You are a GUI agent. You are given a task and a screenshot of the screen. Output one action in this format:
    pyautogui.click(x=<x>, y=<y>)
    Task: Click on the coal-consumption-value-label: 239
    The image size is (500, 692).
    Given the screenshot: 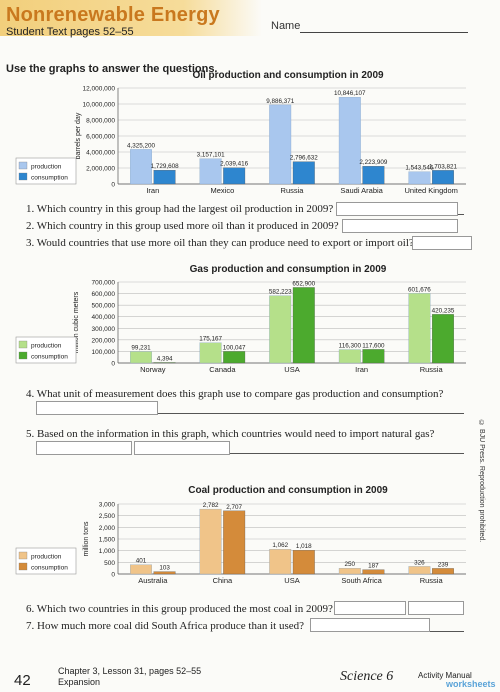 What is the action you would take?
    pyautogui.click(x=443, y=564)
    